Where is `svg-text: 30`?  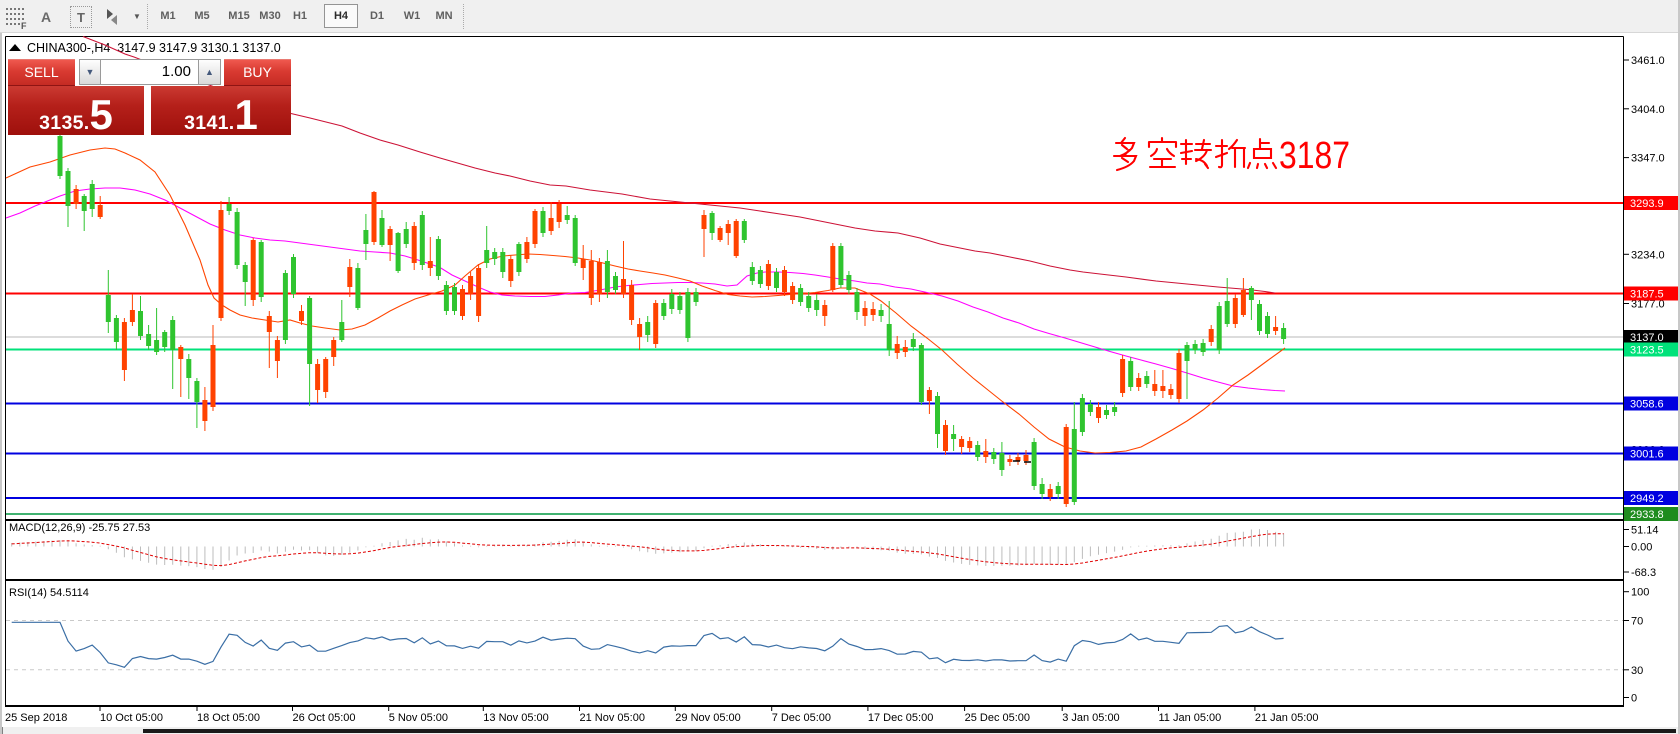 svg-text: 30 is located at coordinates (1637, 671).